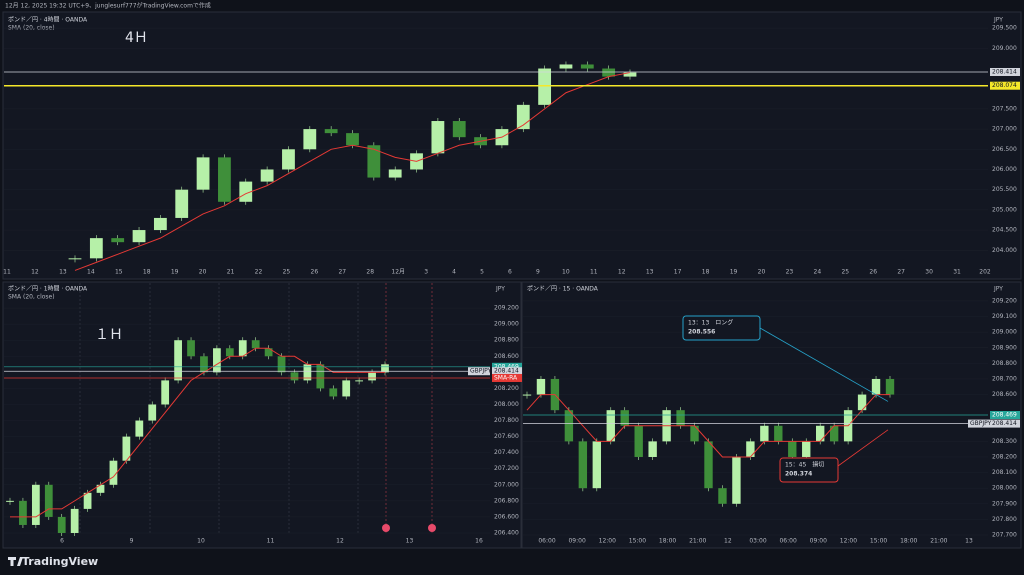 Image resolution: width=1024 pixels, height=575 pixels. I want to click on y-tick-label: 207.200, so click(506, 468).